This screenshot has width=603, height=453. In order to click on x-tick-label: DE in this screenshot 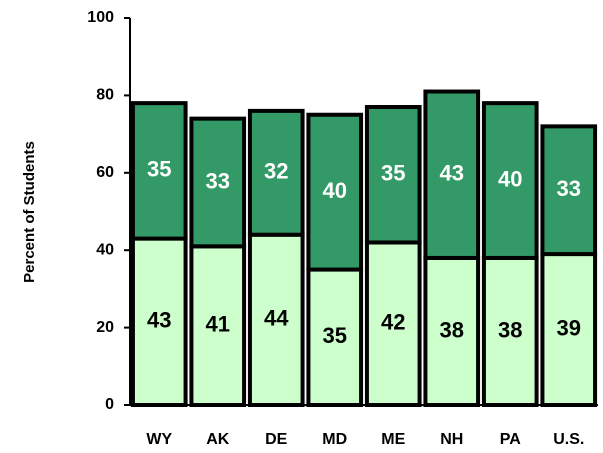, I will do `click(276, 439)`.